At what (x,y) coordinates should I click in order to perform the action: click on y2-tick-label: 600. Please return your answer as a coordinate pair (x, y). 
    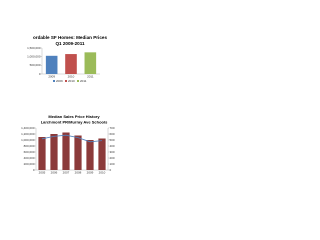
    Looking at the image, I should click on (112, 134).